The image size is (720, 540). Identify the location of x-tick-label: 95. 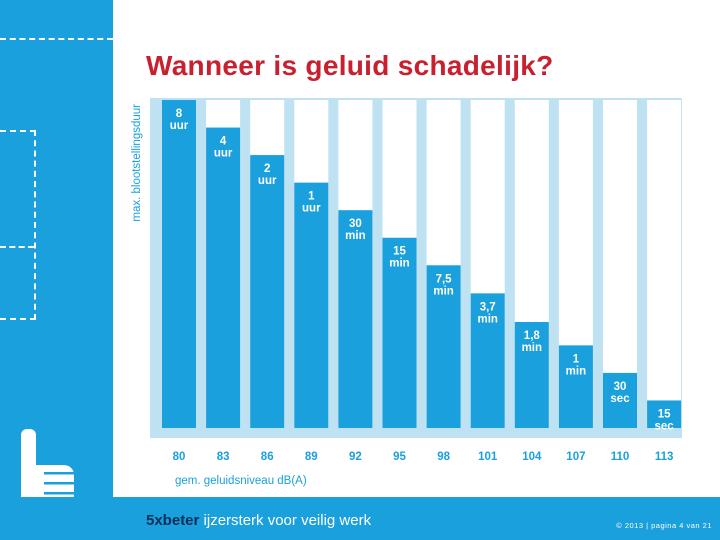
(399, 457).